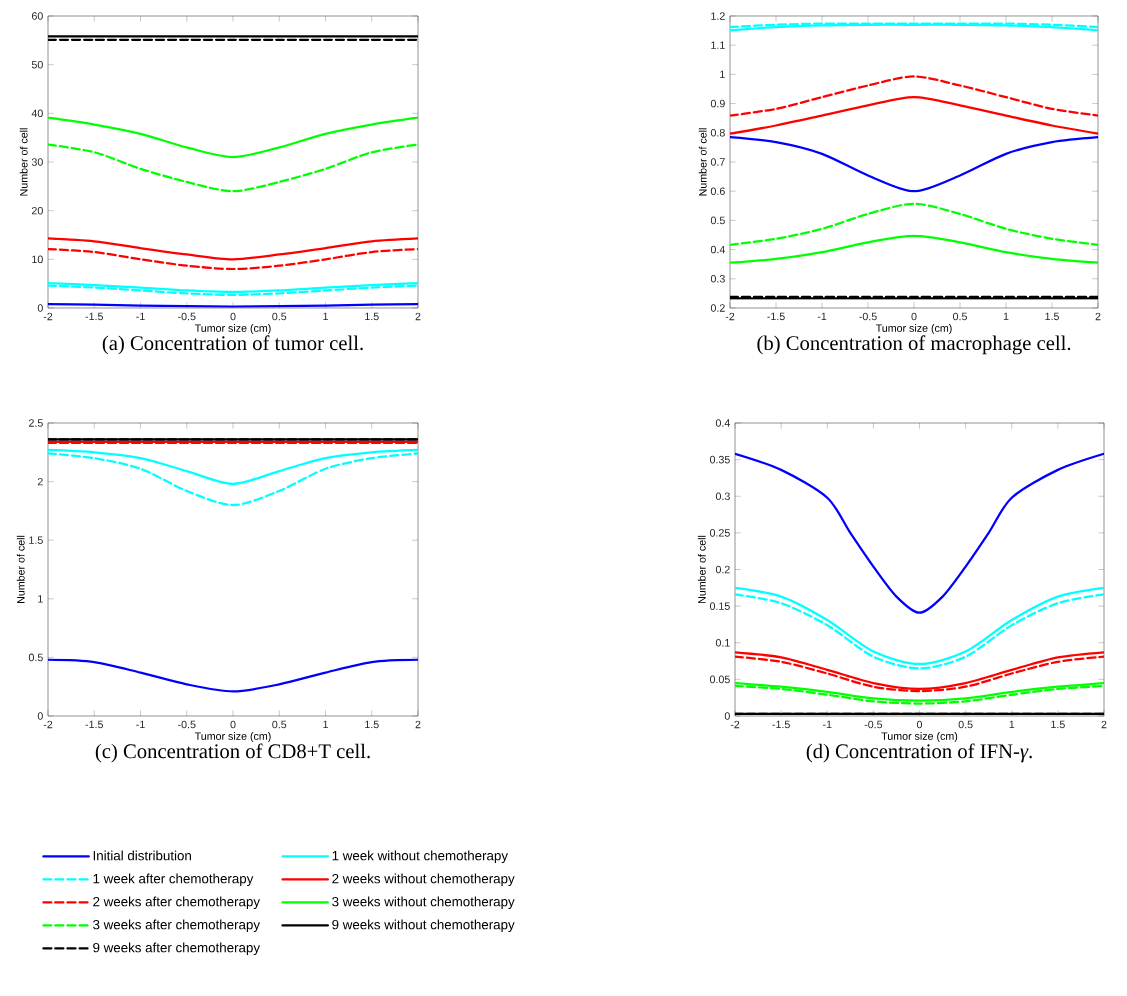  Describe the element at coordinates (719, 459) in the screenshot. I see `y-tick-label: 0.35` at that location.